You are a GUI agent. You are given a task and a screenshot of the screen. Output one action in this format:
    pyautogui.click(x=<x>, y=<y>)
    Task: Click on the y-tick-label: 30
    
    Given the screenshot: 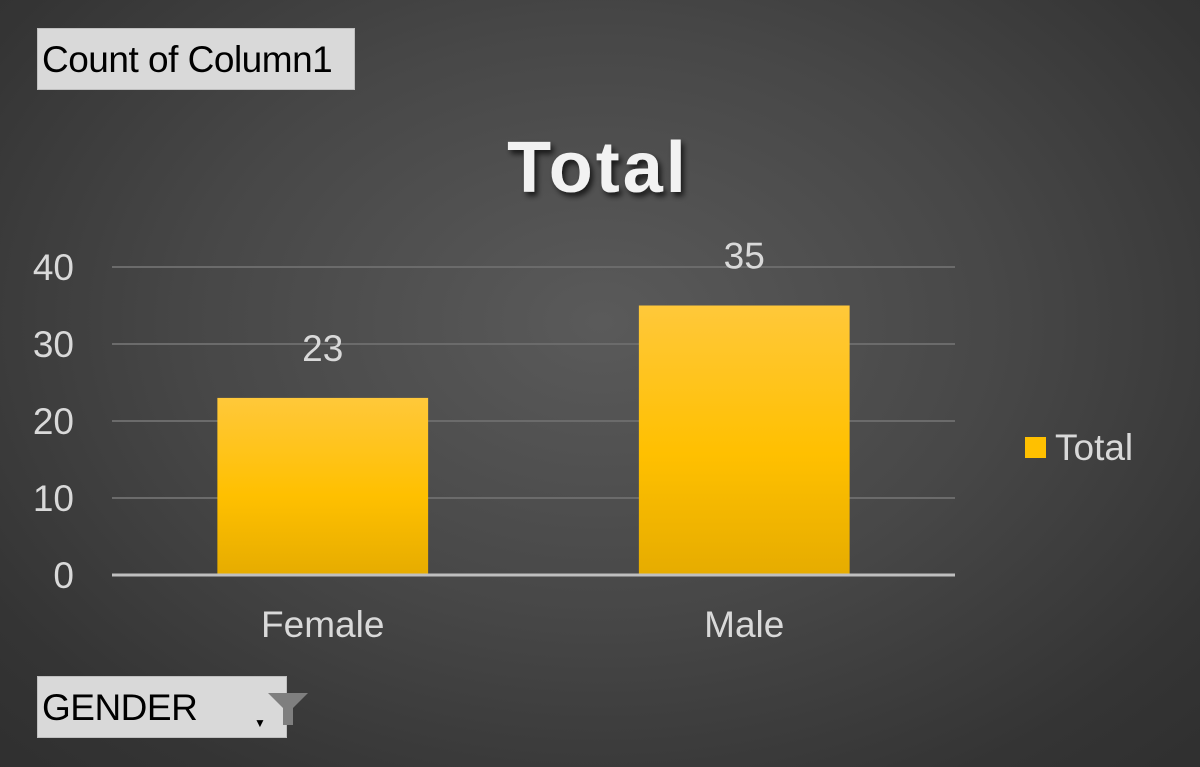 What is the action you would take?
    pyautogui.click(x=53, y=344)
    